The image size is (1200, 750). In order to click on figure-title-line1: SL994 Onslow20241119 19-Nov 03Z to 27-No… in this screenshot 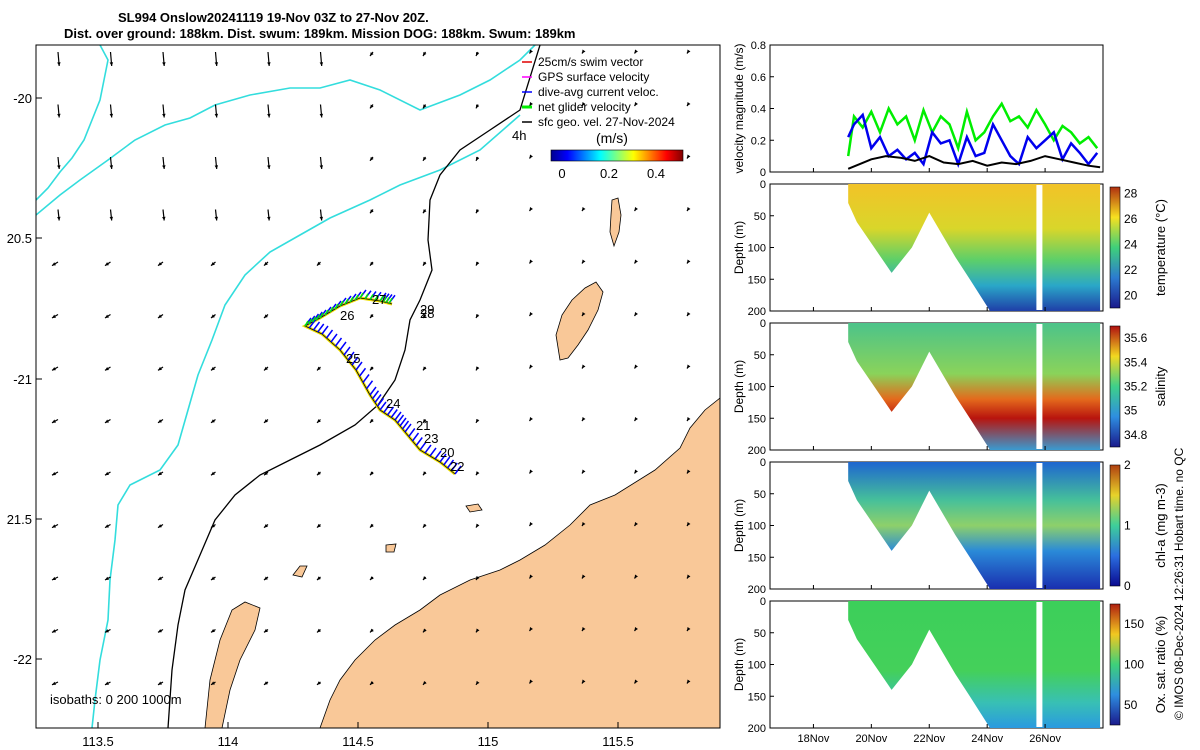, I will do `click(273, 17)`.